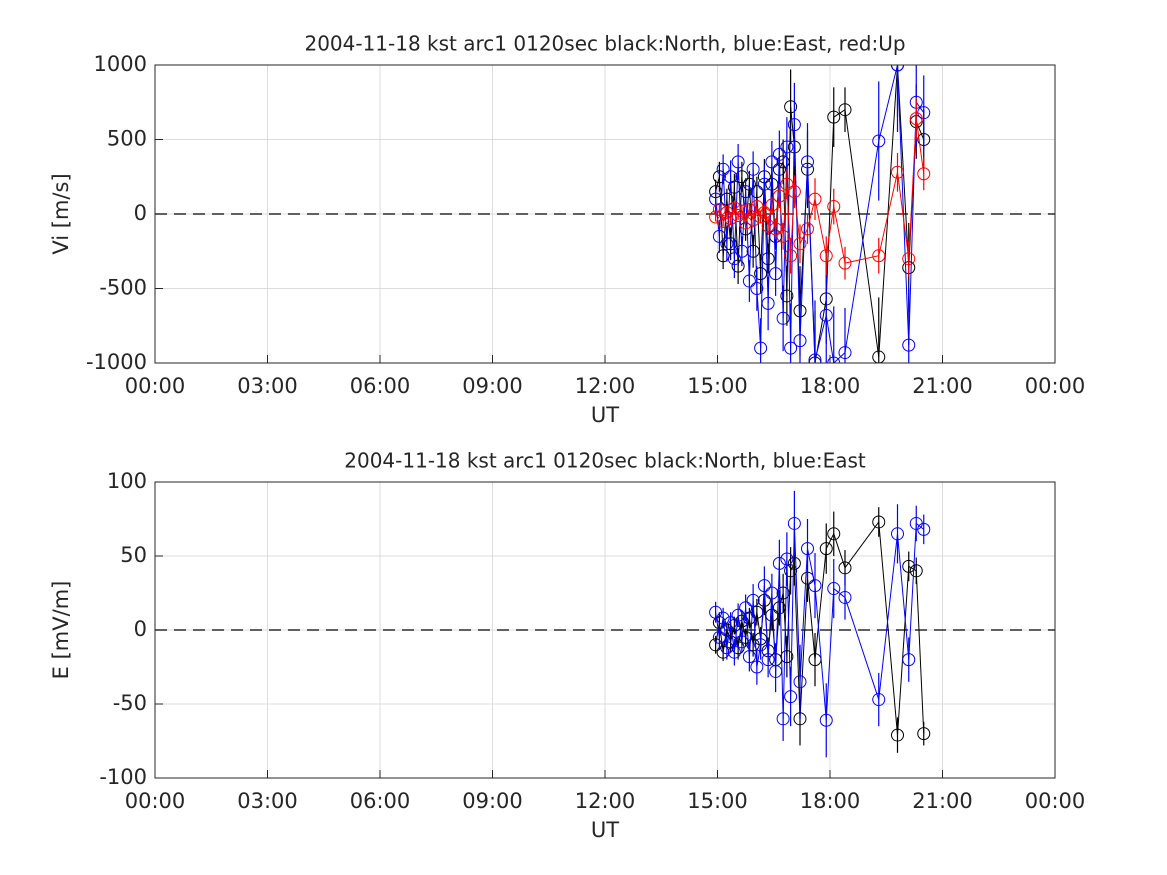  What do you see at coordinates (130, 703) in the screenshot?
I see `y-tick-label: -50` at bounding box center [130, 703].